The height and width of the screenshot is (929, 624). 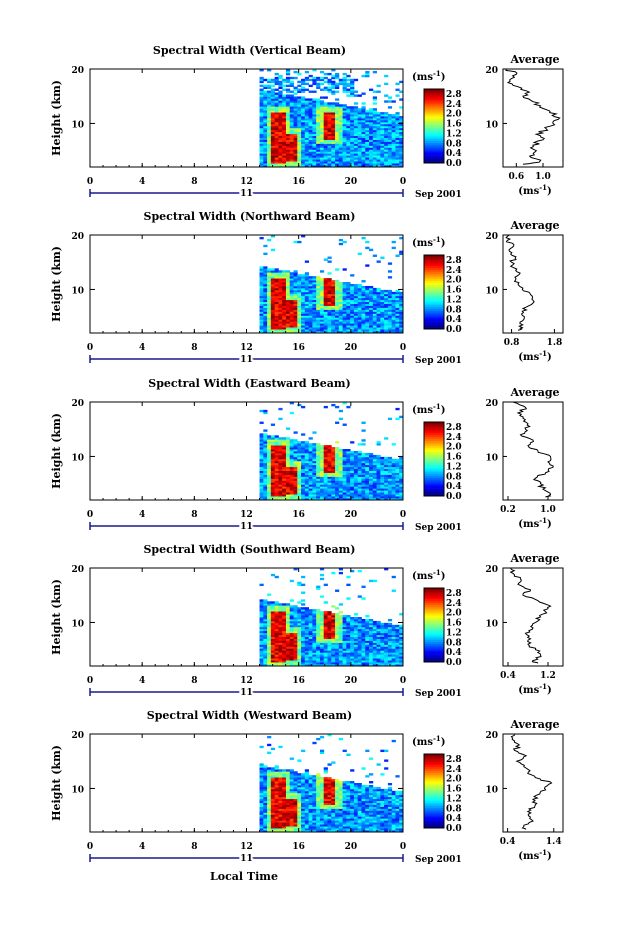 What do you see at coordinates (194, 515) in the screenshot?
I see `x-tick-label: 8` at bounding box center [194, 515].